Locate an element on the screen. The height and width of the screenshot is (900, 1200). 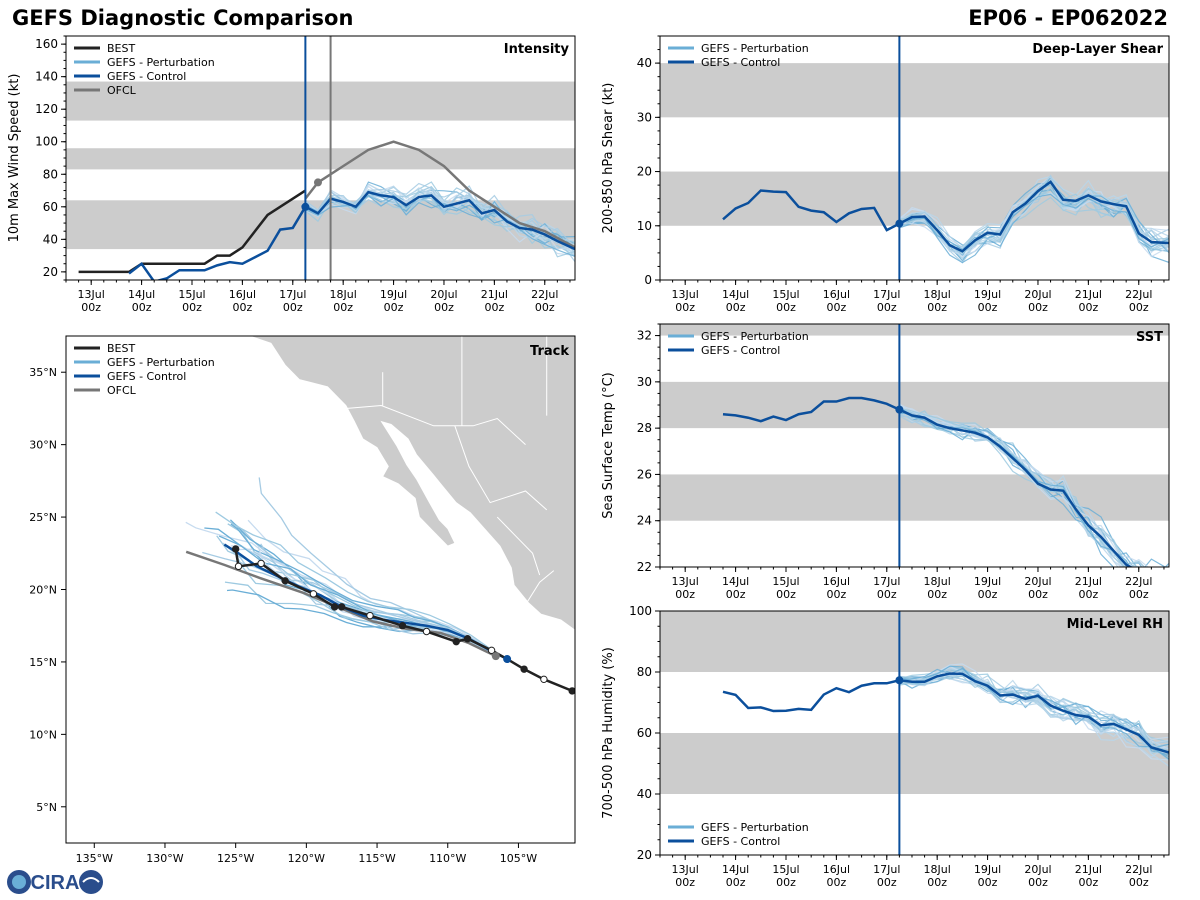
control-track is located at coordinates (365, 602).